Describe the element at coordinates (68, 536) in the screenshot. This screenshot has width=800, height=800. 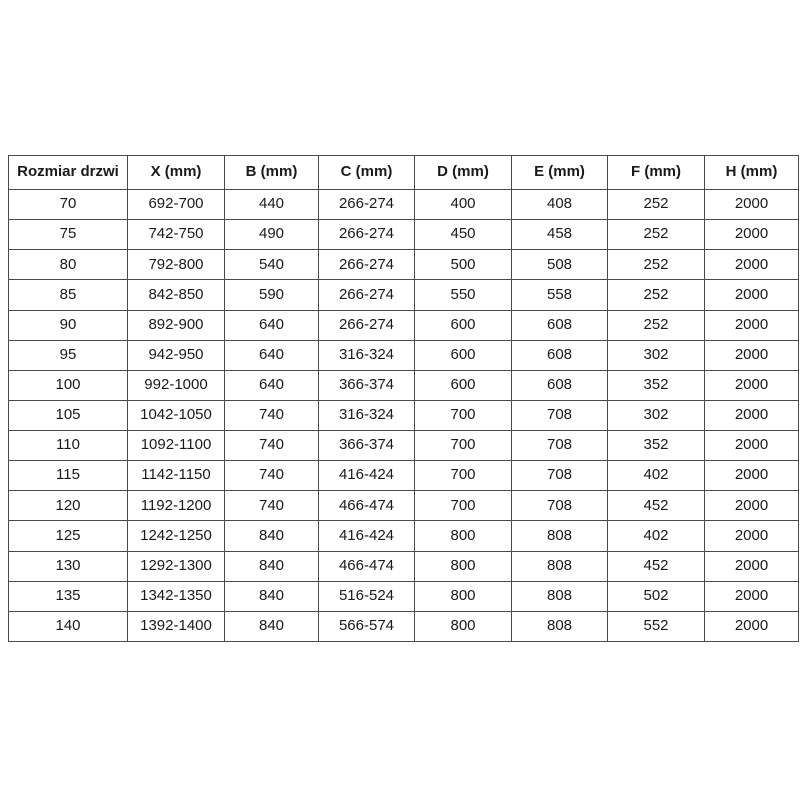
I see `door-size-cell: 125` at that location.